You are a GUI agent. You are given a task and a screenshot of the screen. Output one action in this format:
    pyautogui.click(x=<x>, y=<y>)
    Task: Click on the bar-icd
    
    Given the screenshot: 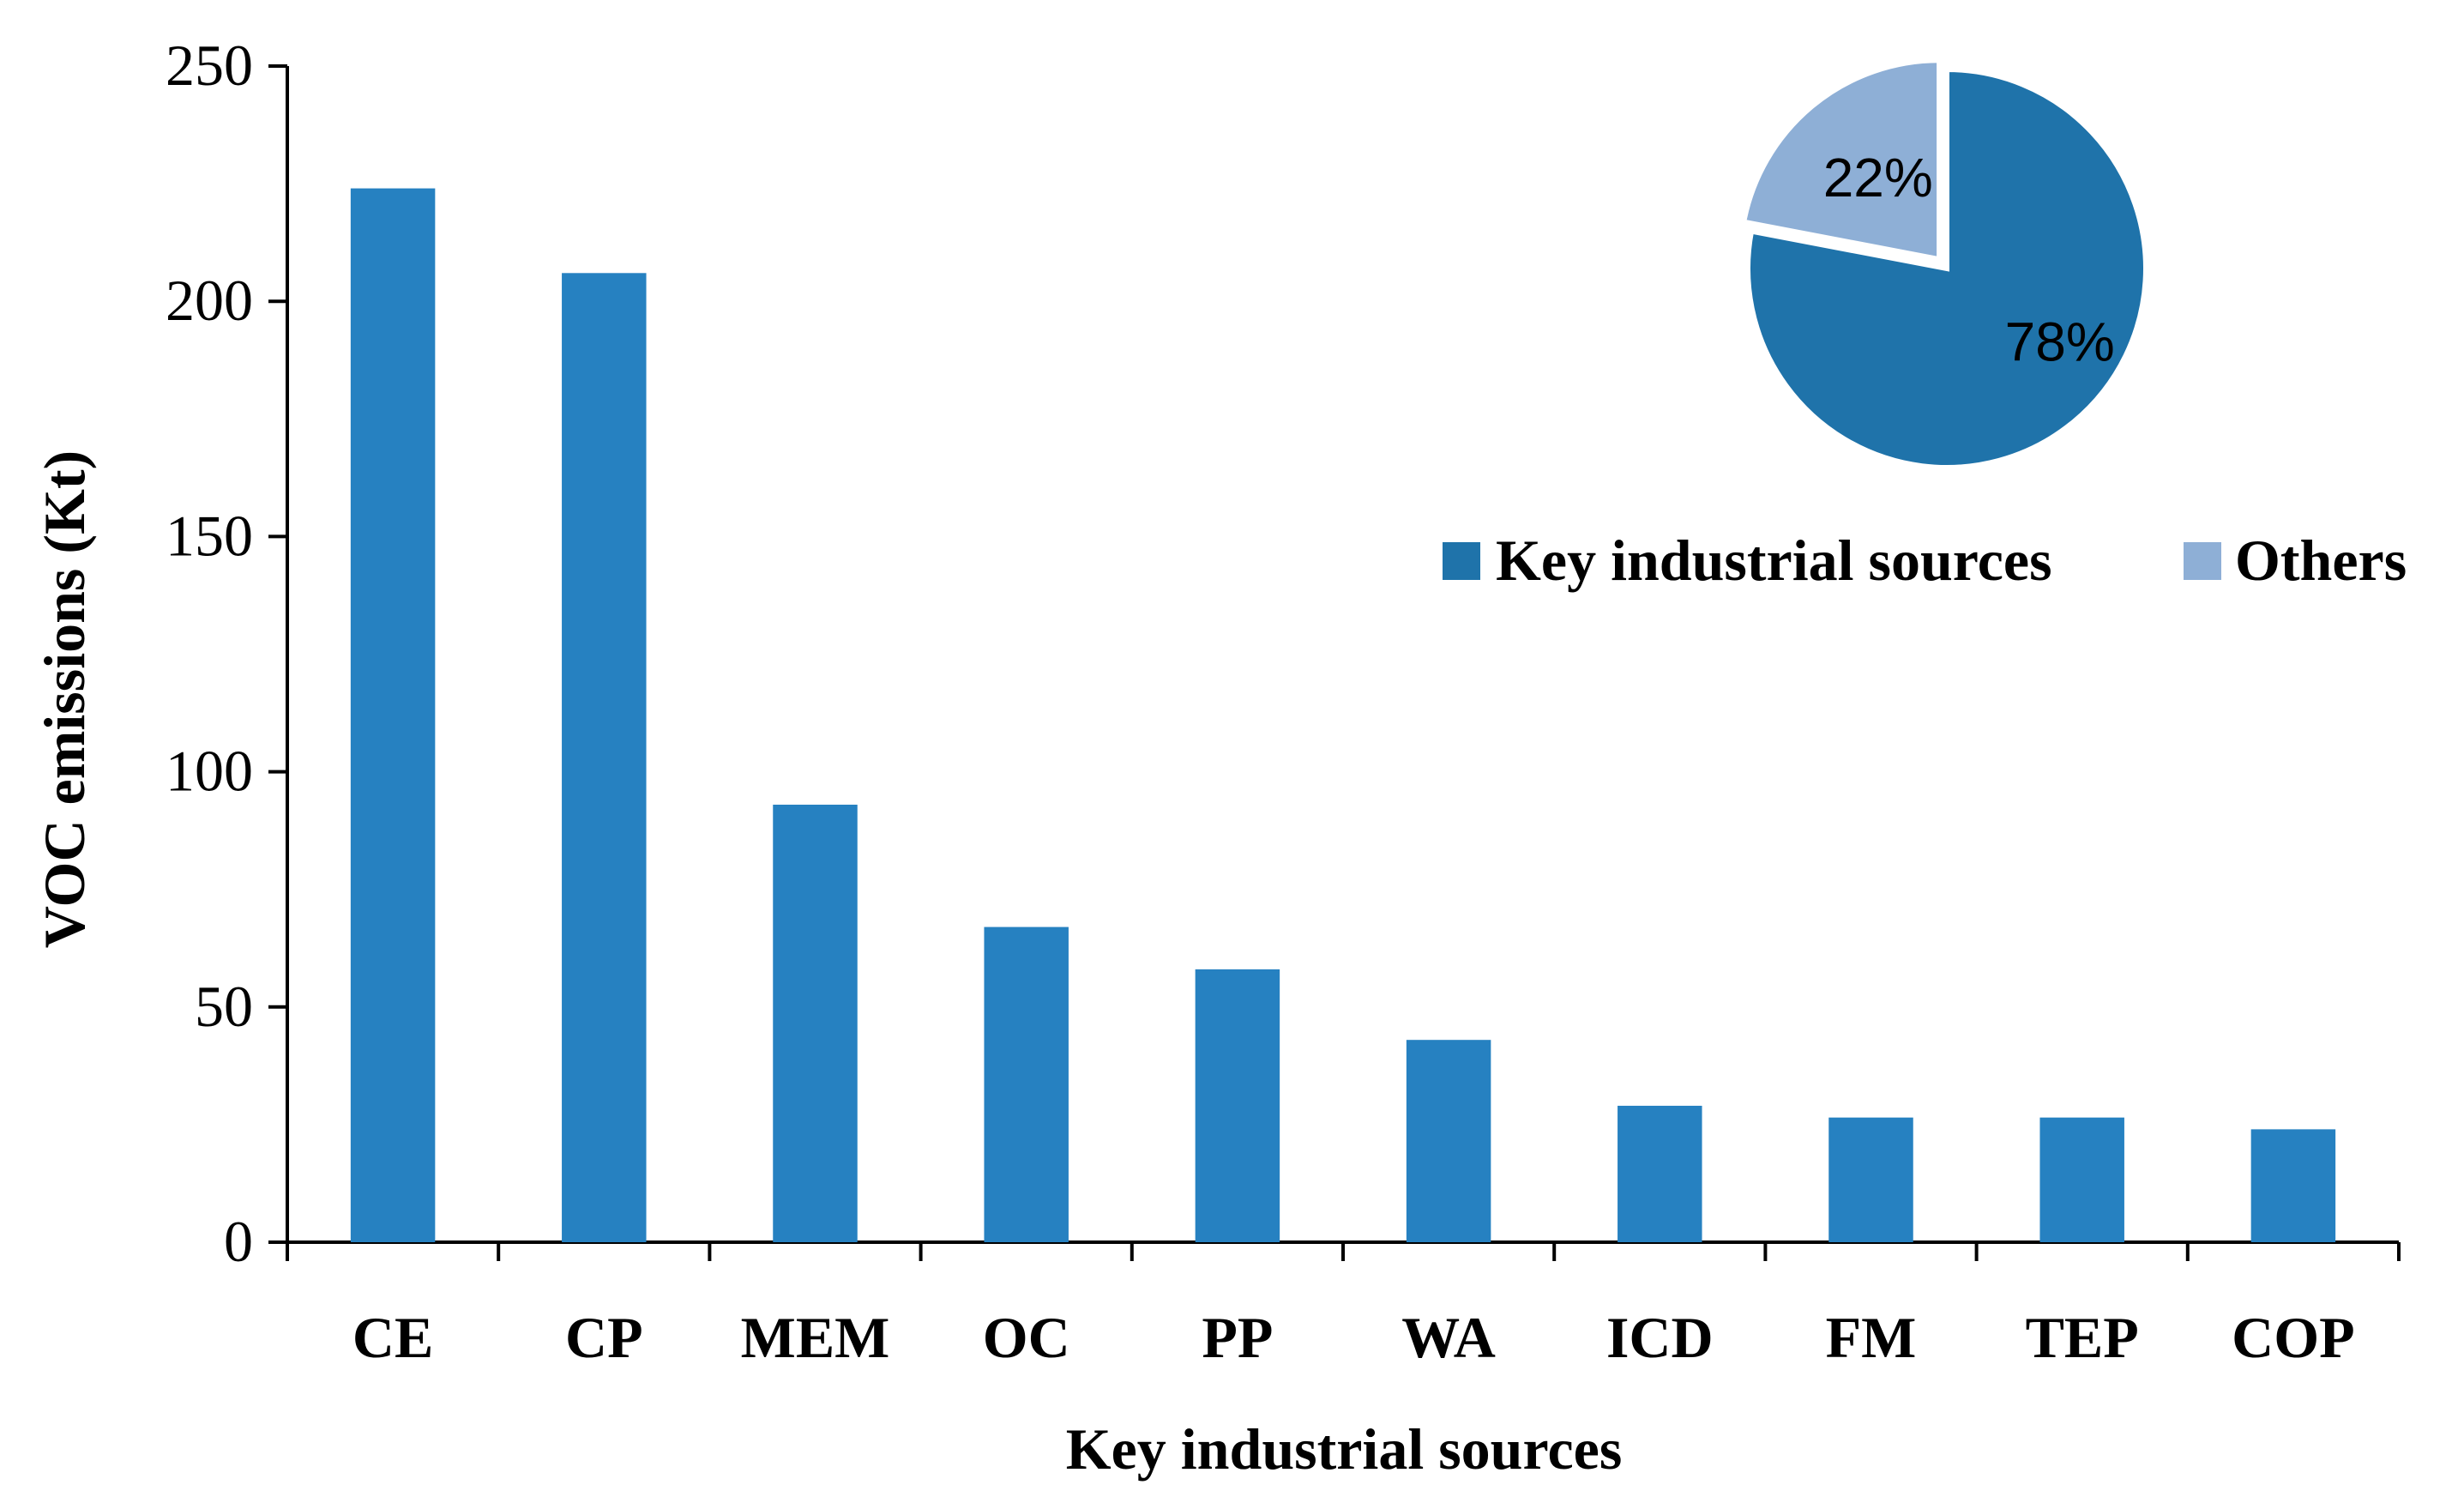 What is the action you would take?
    pyautogui.click(x=1660, y=1173)
    